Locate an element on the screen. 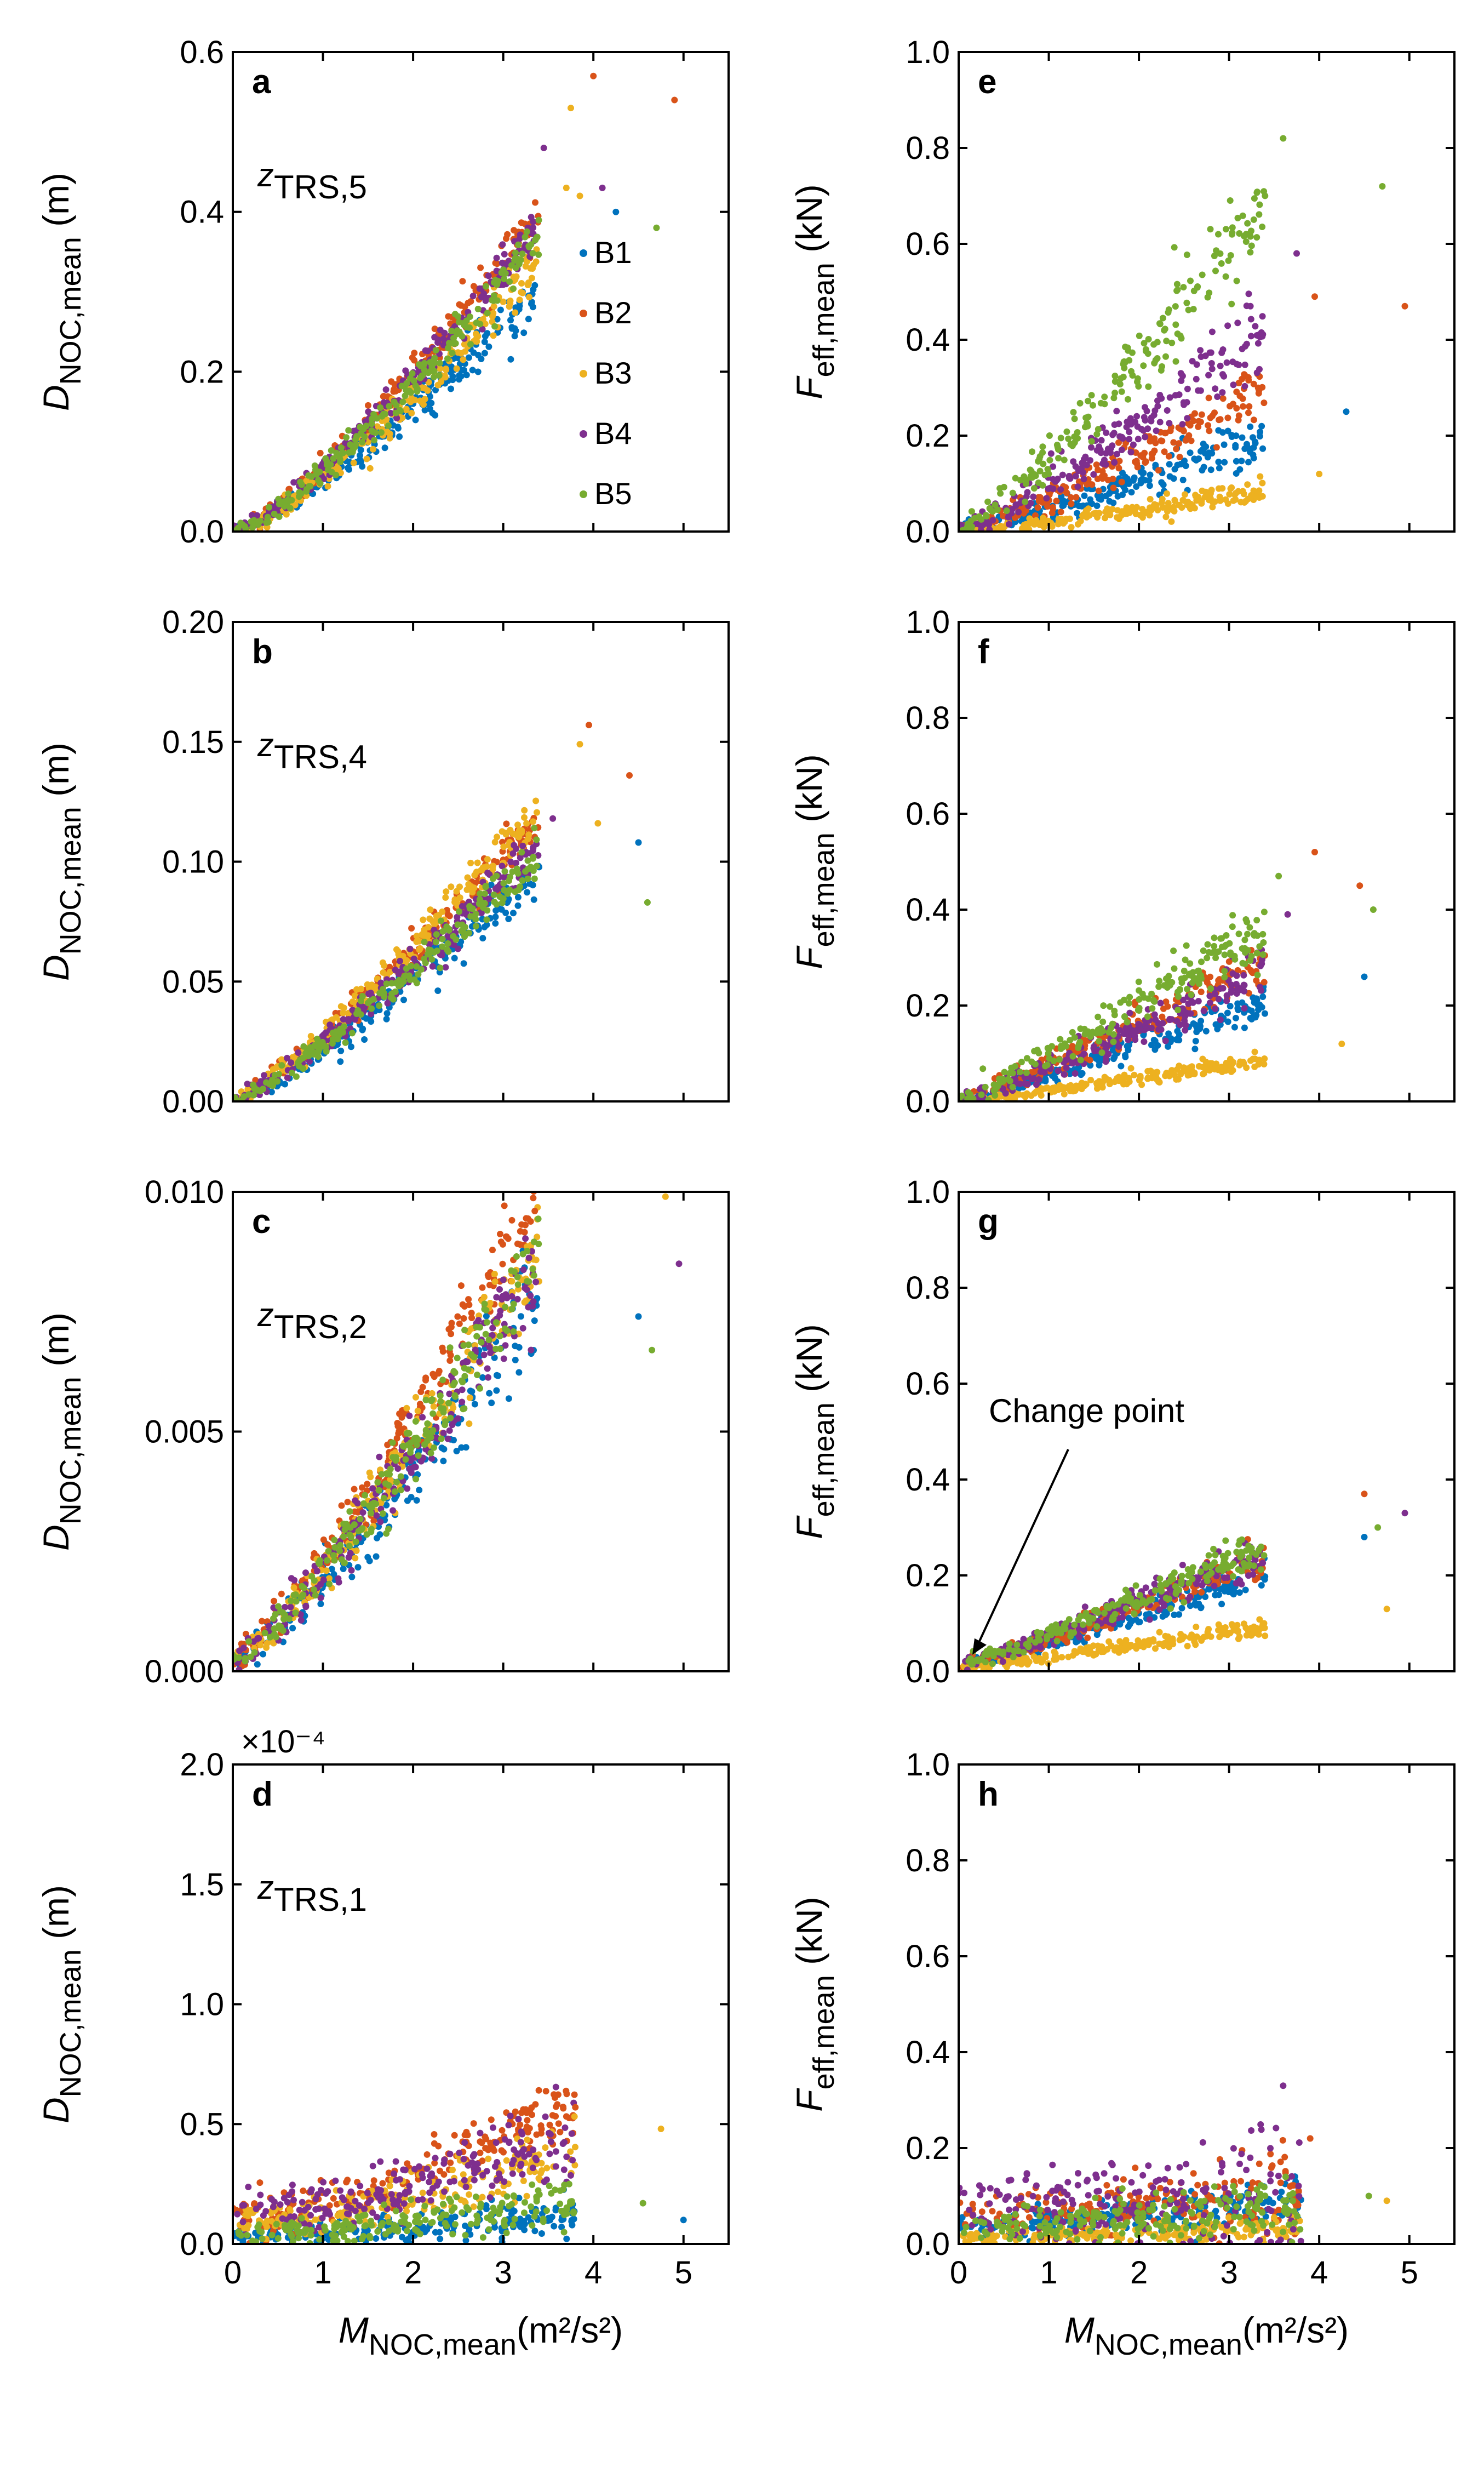 The height and width of the screenshot is (2473, 1484). outlier-point-B2 is located at coordinates (534, 1211).